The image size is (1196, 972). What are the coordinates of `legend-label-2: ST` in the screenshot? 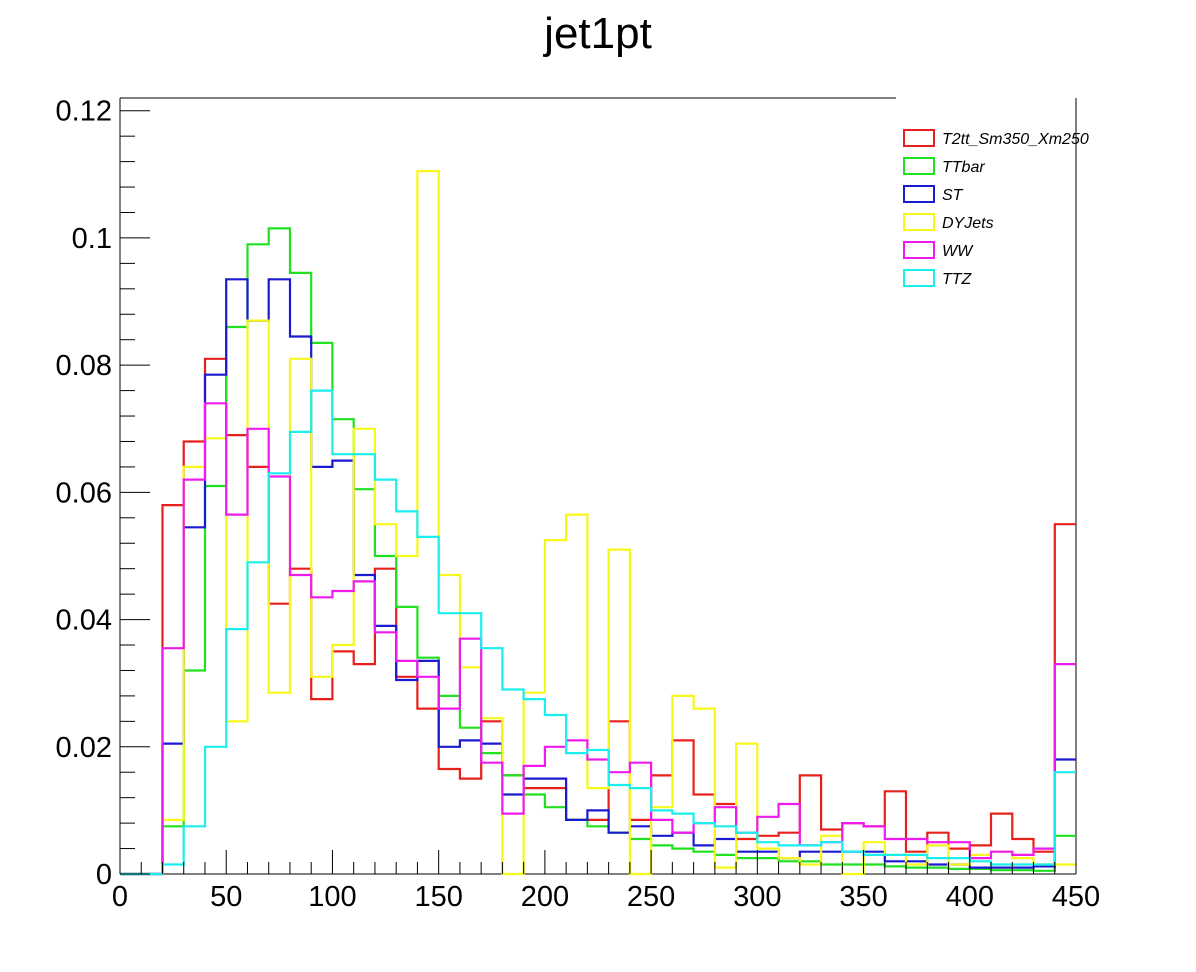 It's located at (953, 195).